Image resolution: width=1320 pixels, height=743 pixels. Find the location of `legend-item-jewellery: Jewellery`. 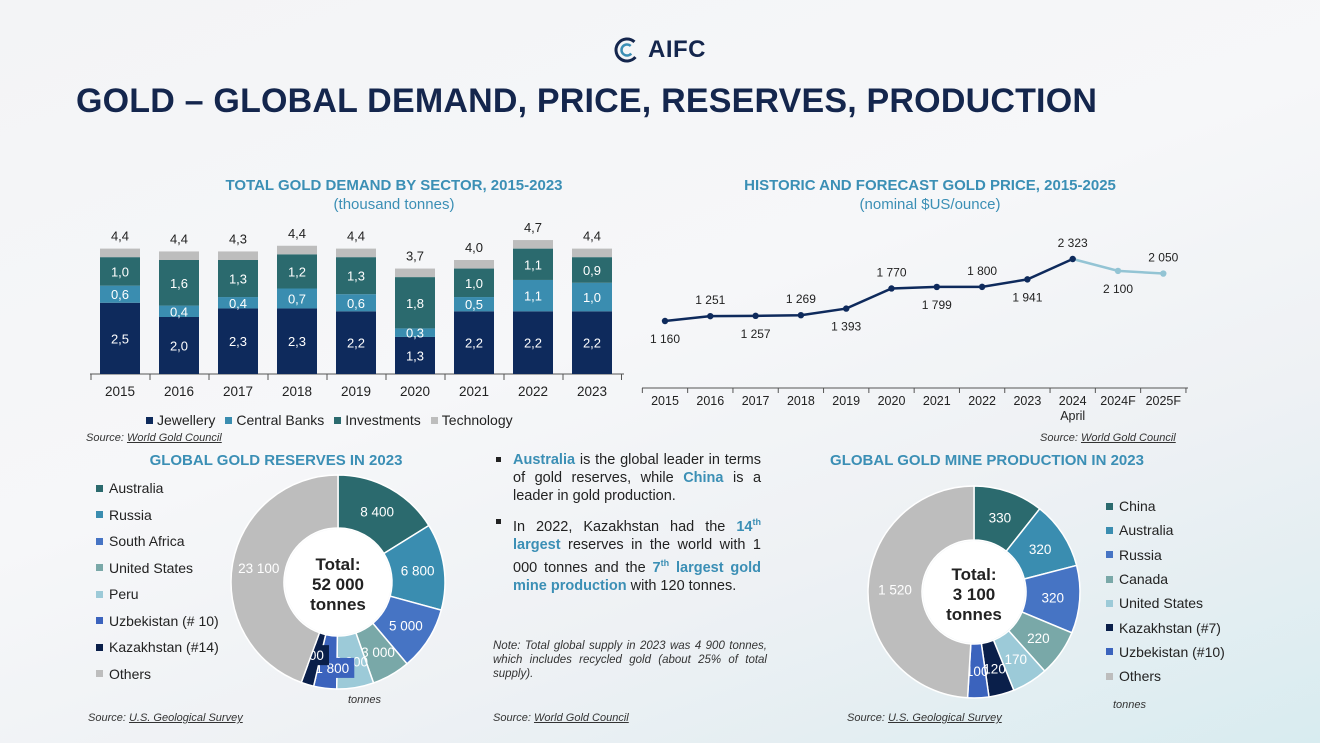

legend-item-jewellery: Jewellery is located at coordinates (180, 420).